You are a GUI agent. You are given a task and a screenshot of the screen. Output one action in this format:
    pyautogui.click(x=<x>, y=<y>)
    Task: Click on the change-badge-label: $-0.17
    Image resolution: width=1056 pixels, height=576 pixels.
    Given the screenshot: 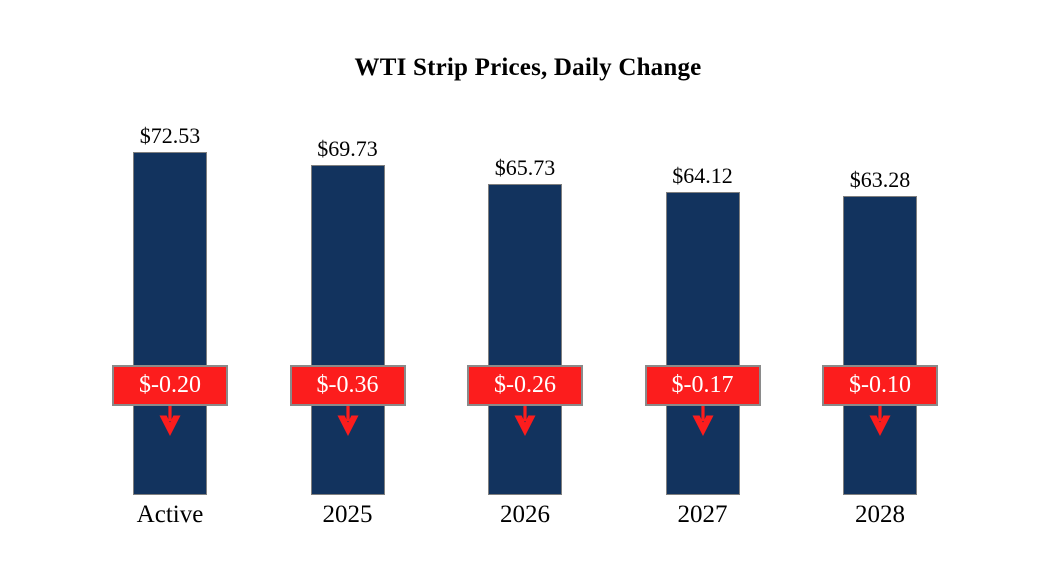 What is the action you would take?
    pyautogui.click(x=702, y=385)
    